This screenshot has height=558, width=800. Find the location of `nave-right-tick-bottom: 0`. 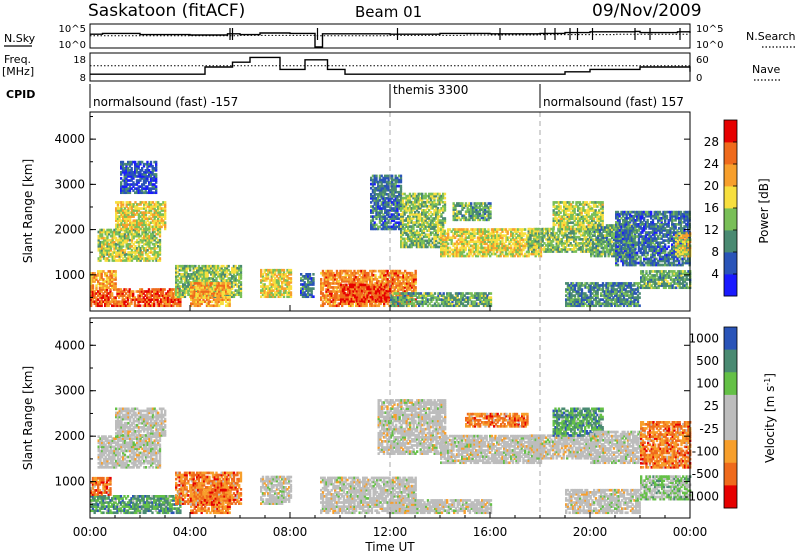

nave-right-tick-bottom: 0 is located at coordinates (699, 78).